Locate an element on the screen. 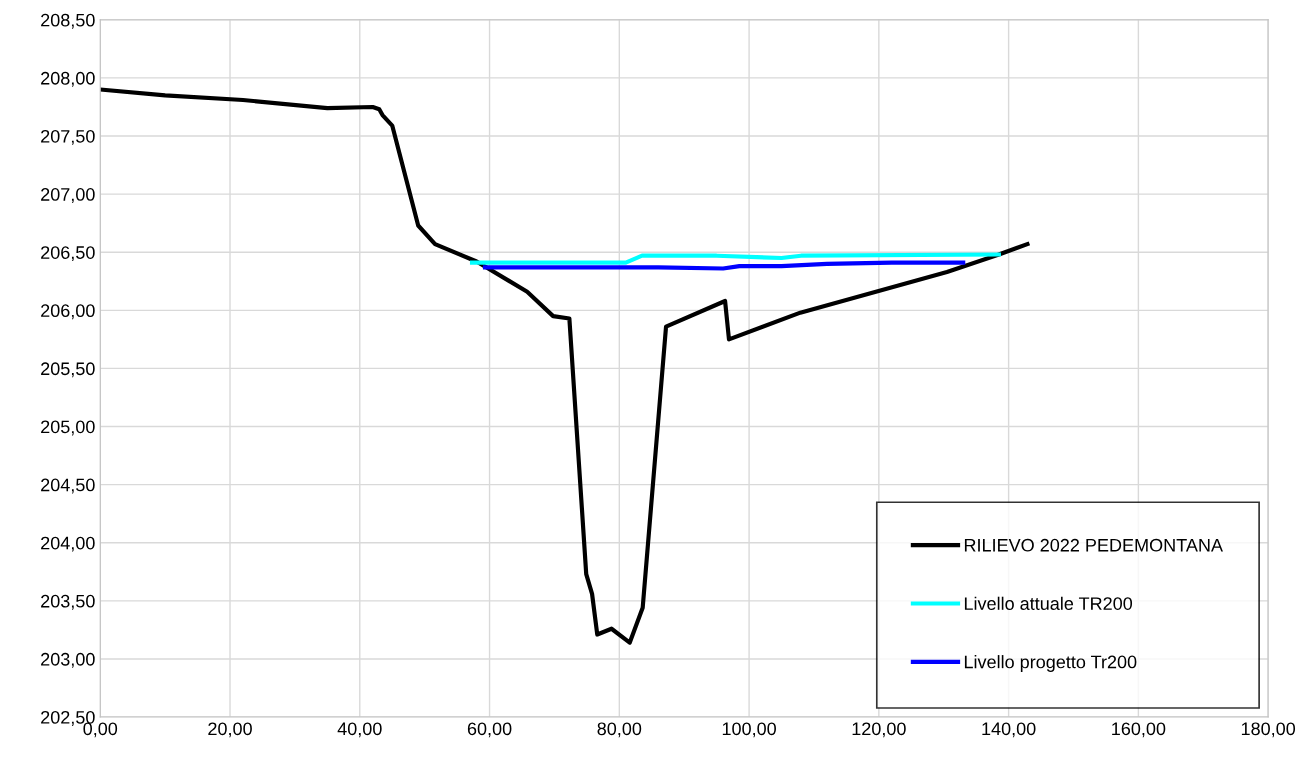 The image size is (1302, 762). y-tick-label: 206,00 is located at coordinates (68, 312).